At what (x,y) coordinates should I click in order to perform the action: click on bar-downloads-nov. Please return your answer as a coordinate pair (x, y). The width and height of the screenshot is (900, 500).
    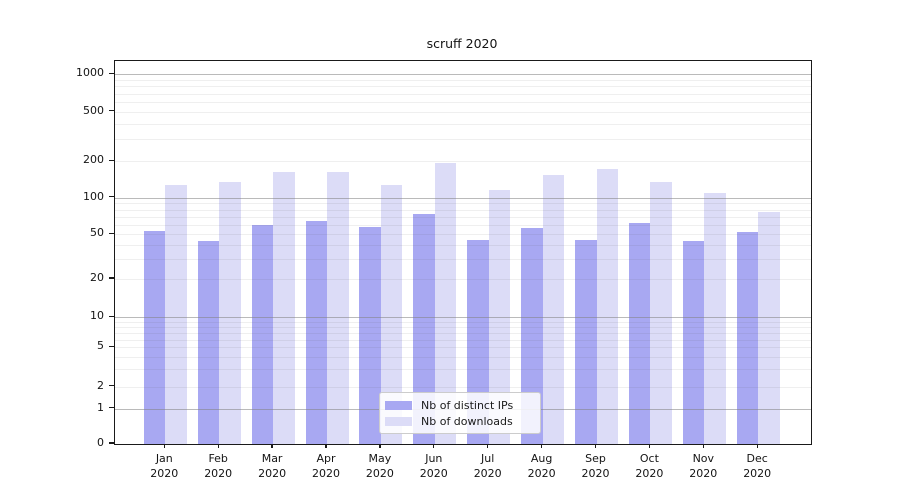
    Looking at the image, I should click on (715, 318).